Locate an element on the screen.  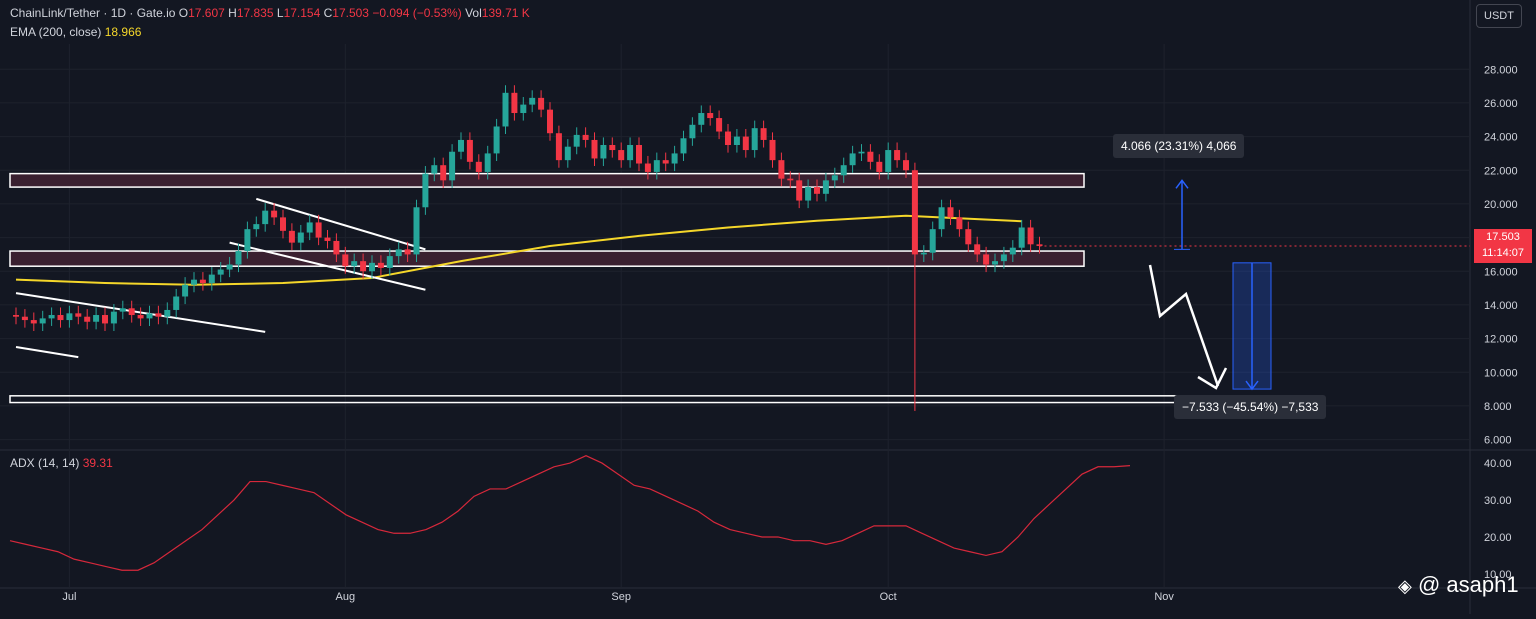
time-tick-label: Sep is located at coordinates (621, 597).